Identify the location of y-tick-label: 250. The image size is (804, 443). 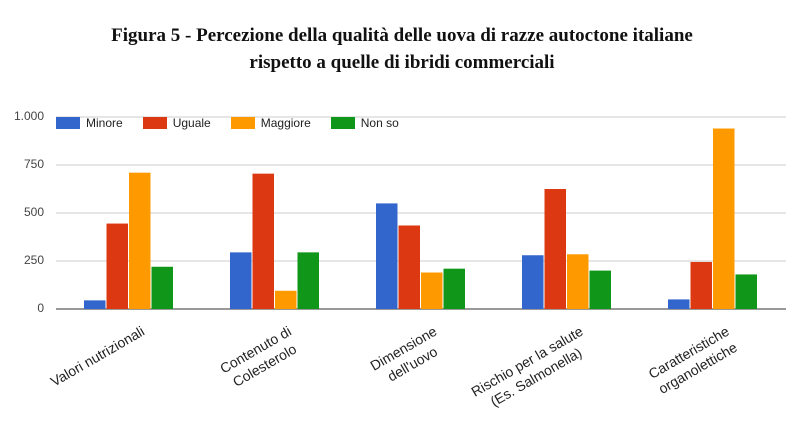
(34, 260).